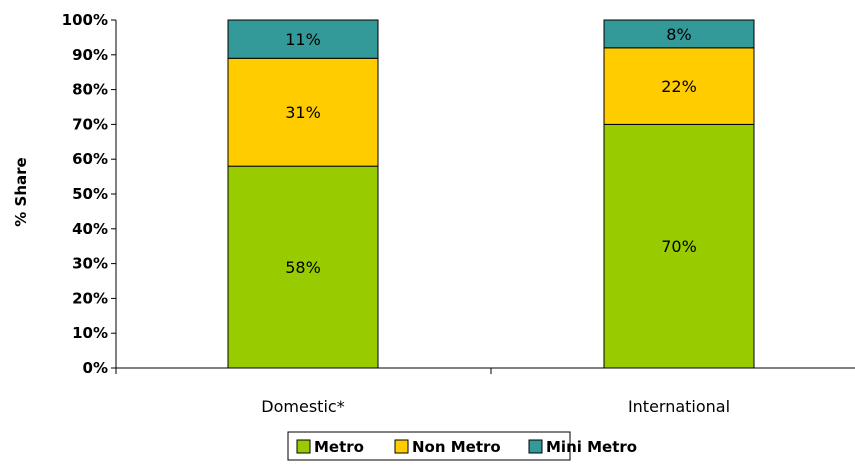 The image size is (855, 471). I want to click on y-tick-label: 0%, so click(95, 368).